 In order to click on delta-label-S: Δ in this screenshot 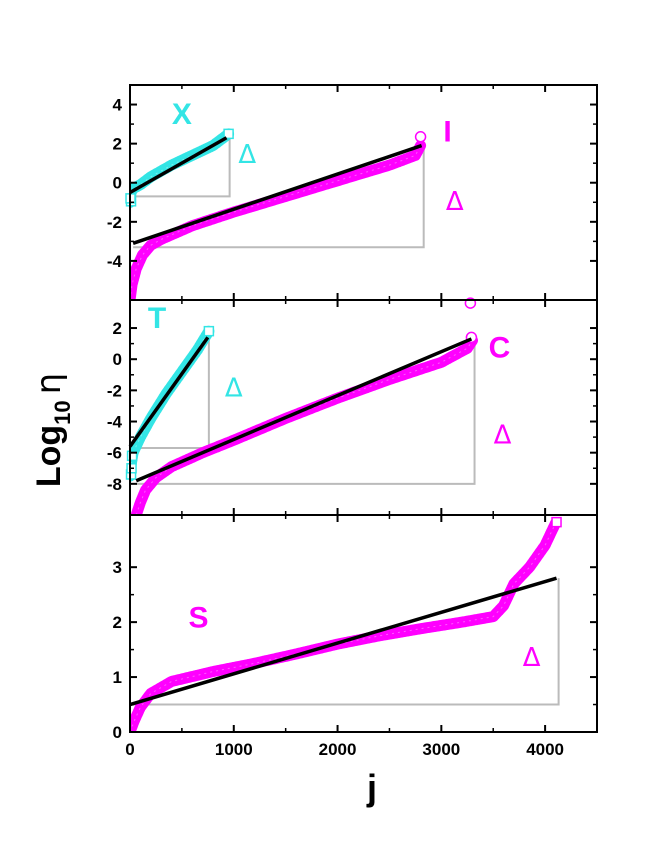, I will do `click(532, 658)`.